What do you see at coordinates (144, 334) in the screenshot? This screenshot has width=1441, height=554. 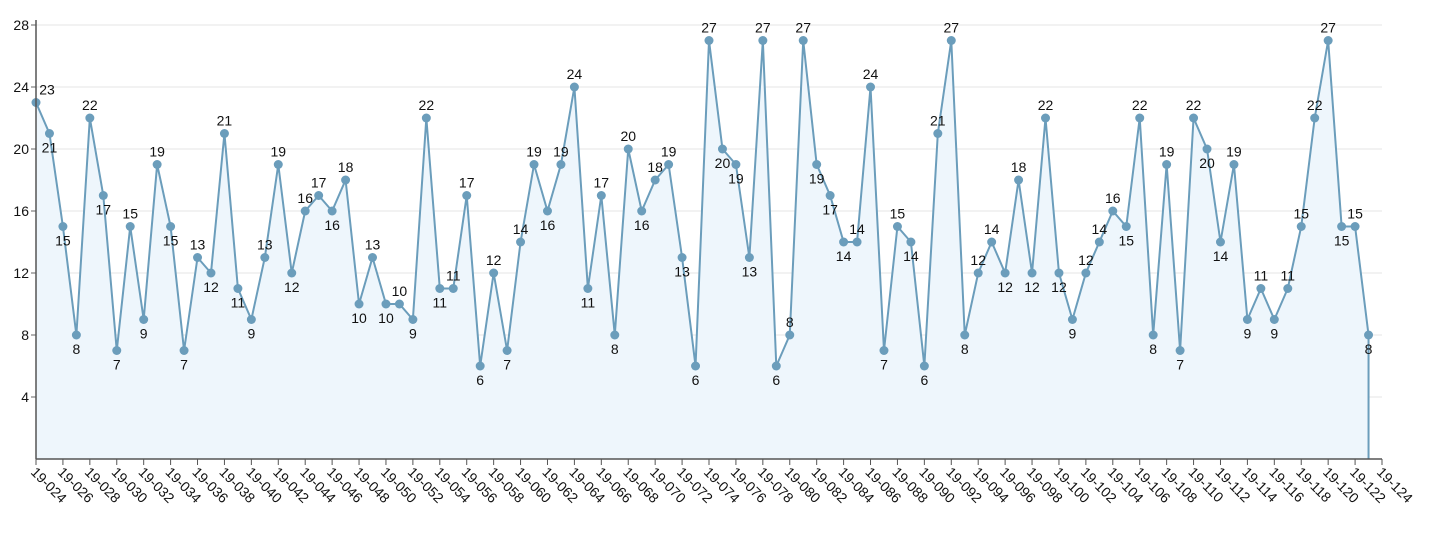 I see `data-label: 9` at bounding box center [144, 334].